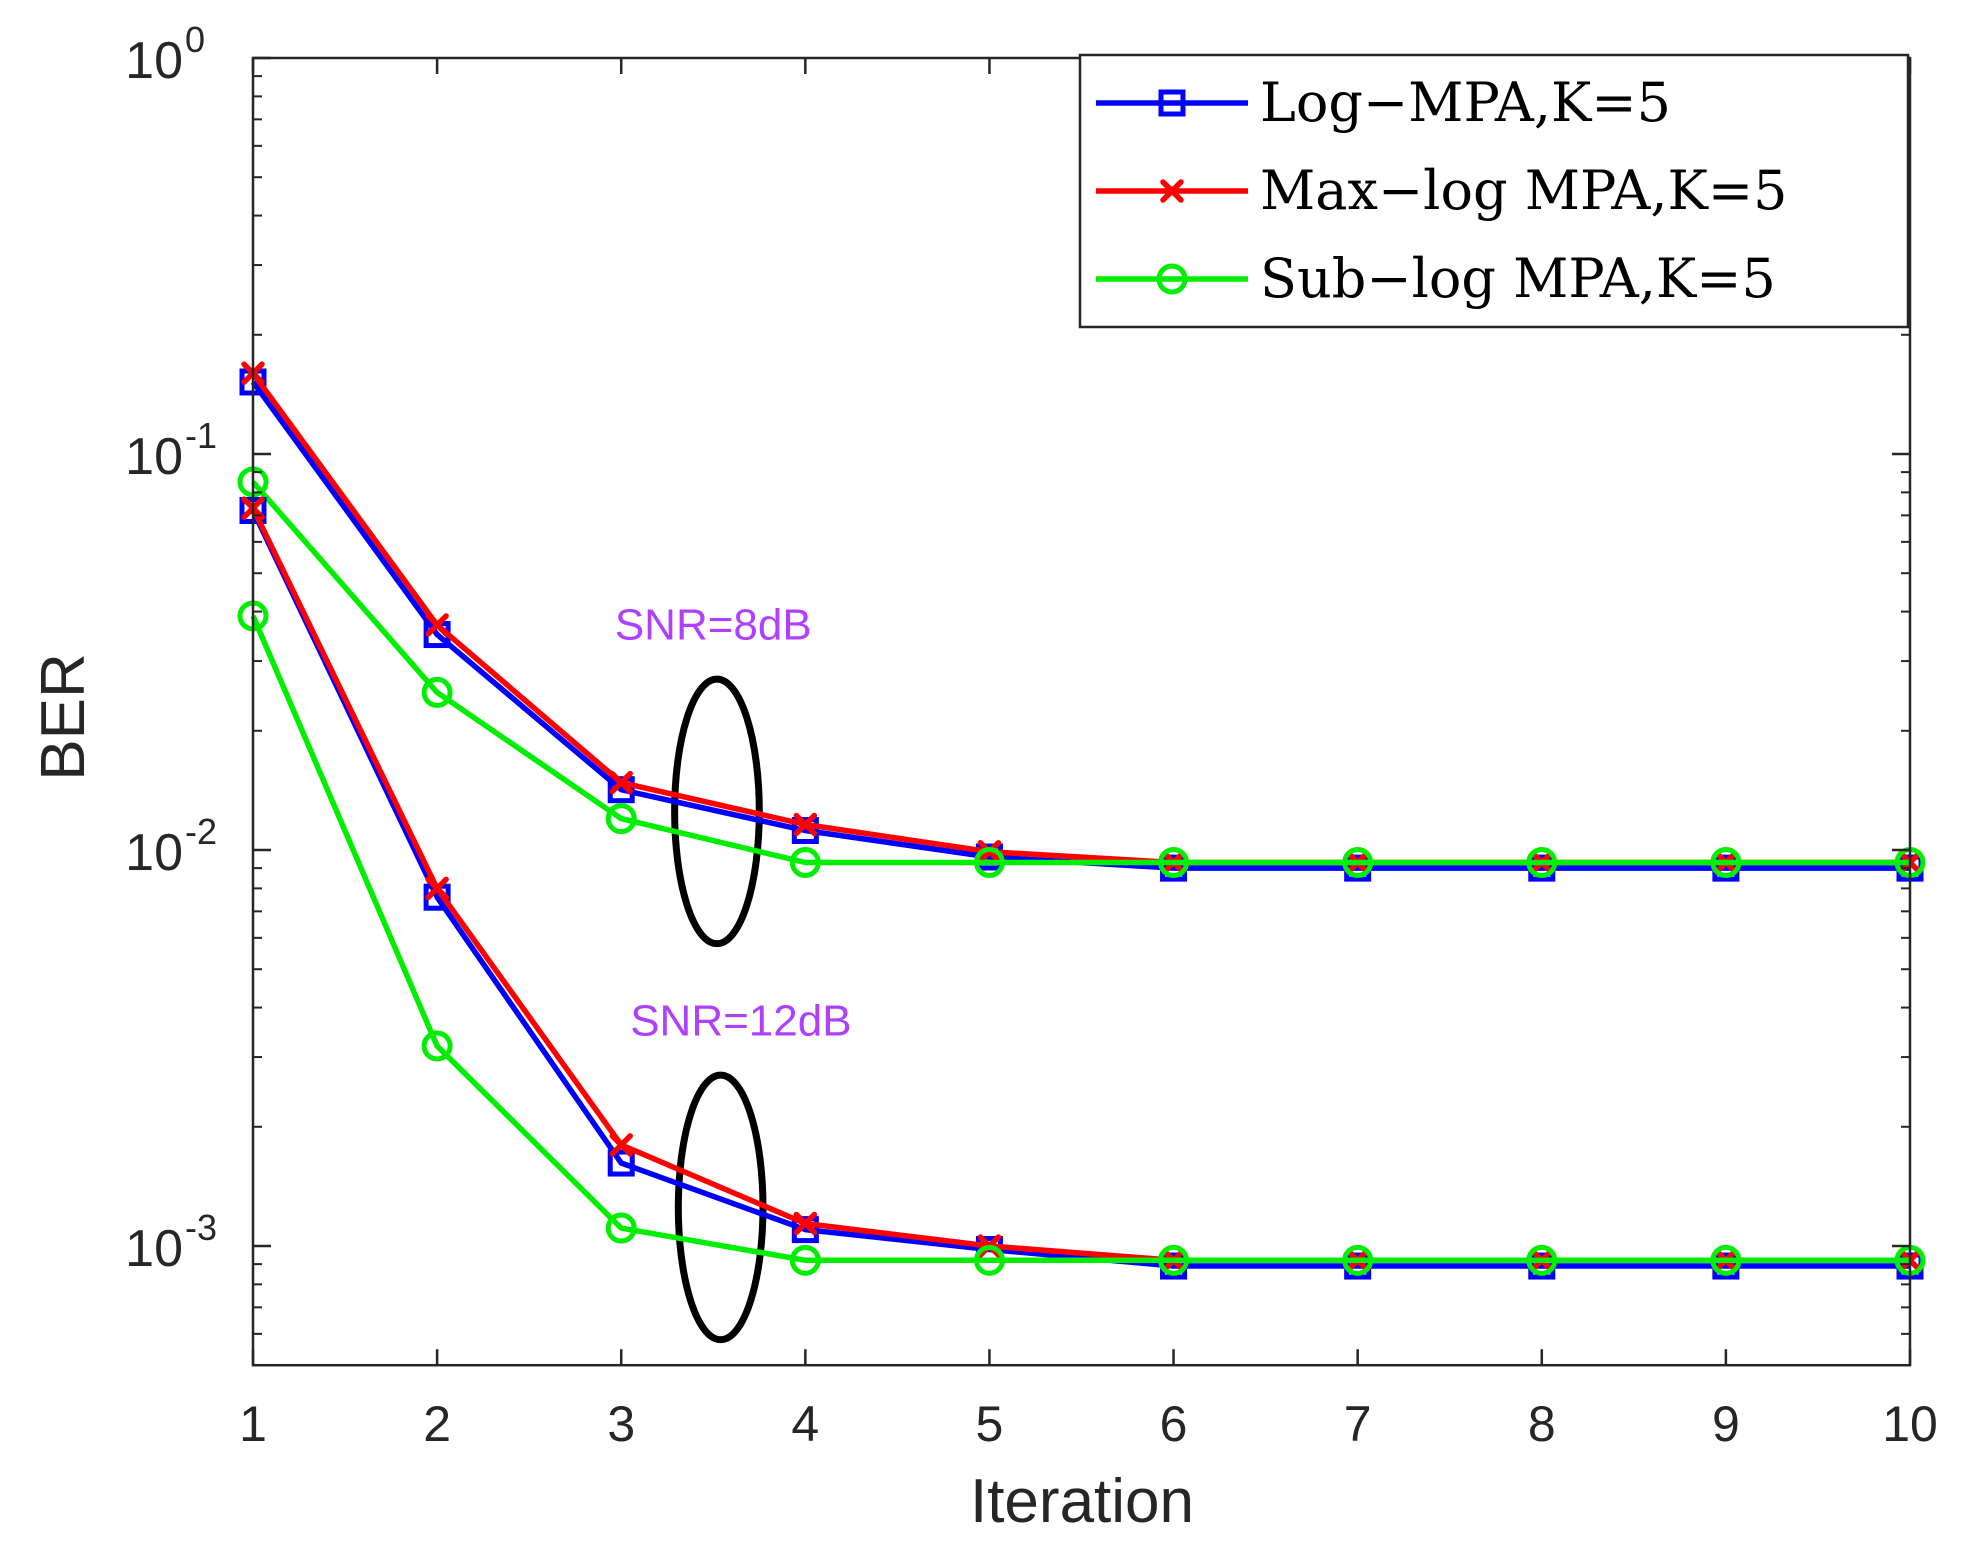 The width and height of the screenshot is (1970, 1555). I want to click on legend-item: Max−log MPA,K=5, so click(1441, 190).